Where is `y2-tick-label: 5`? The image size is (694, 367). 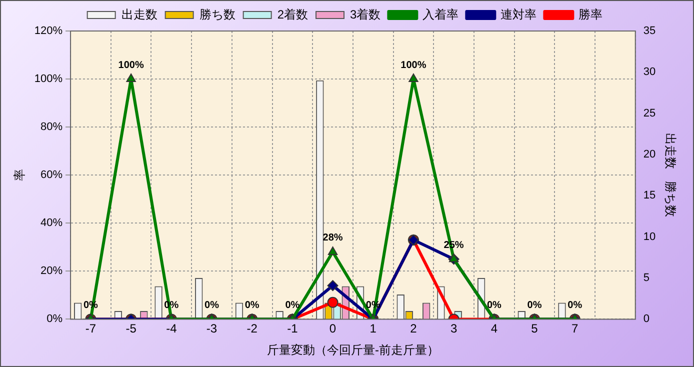
y2-tick-label: 5 is located at coordinates (646, 278).